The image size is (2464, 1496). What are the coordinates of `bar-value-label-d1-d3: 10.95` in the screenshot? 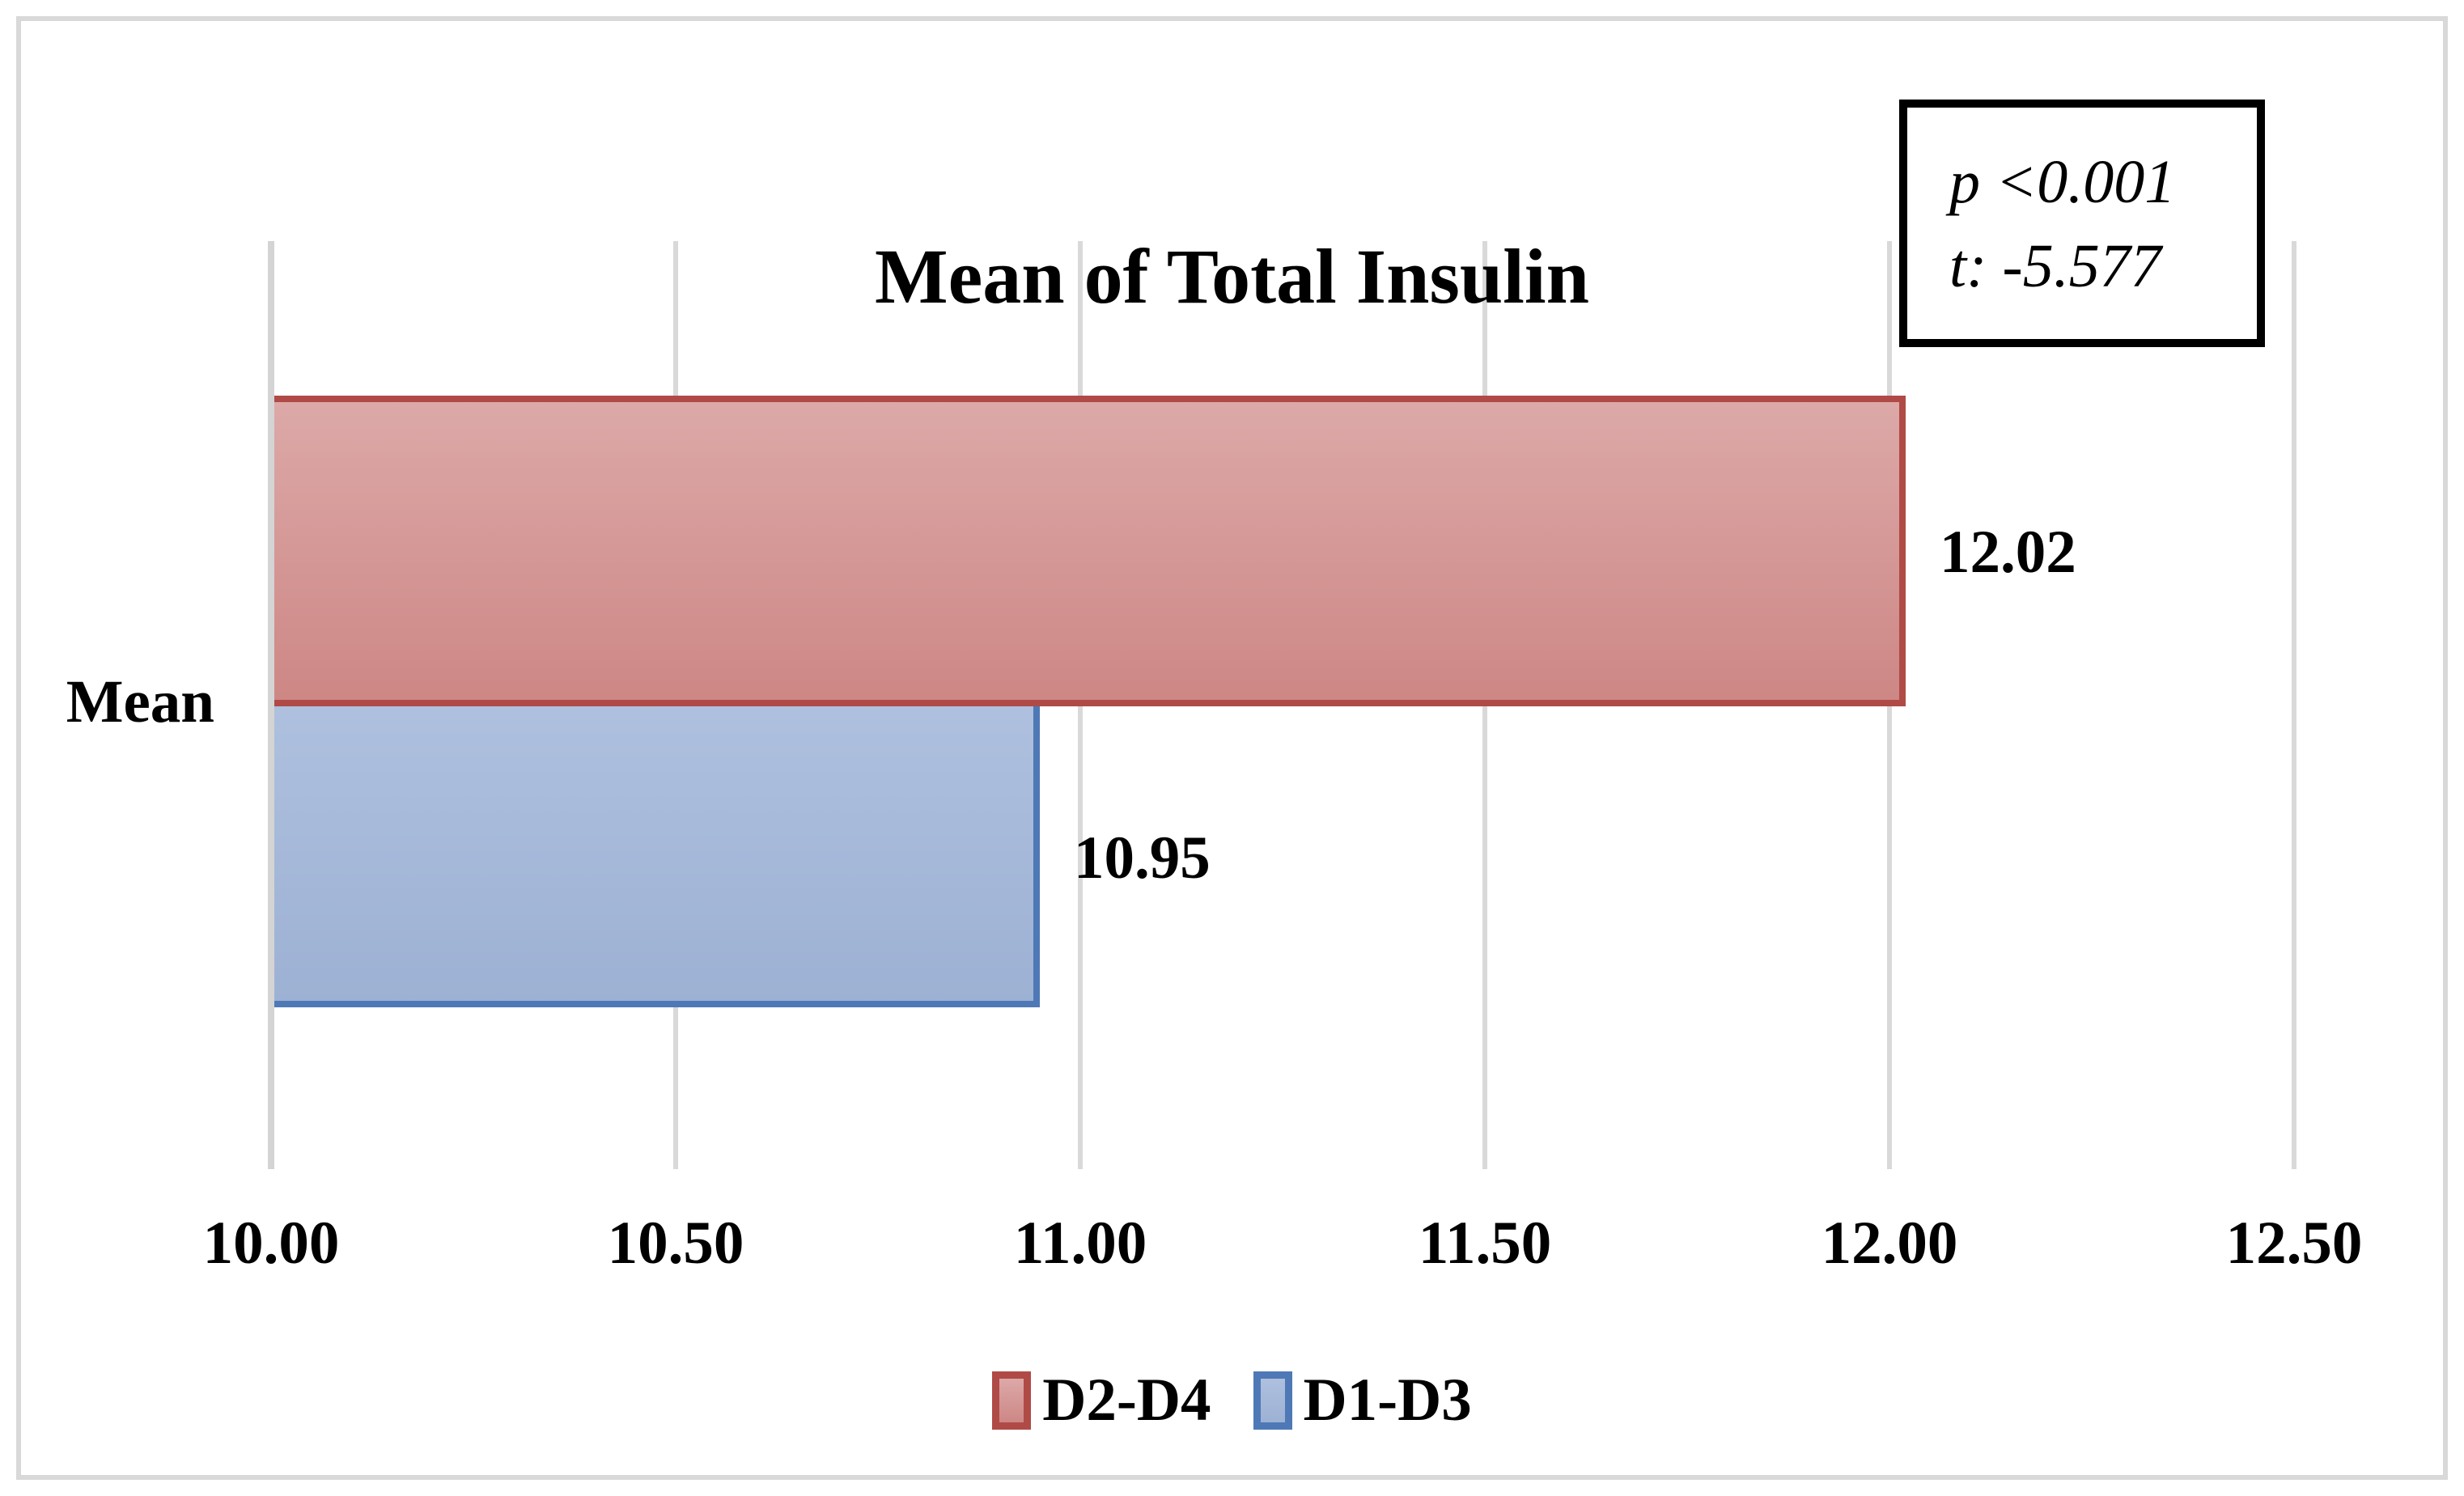 It's located at (1142, 858).